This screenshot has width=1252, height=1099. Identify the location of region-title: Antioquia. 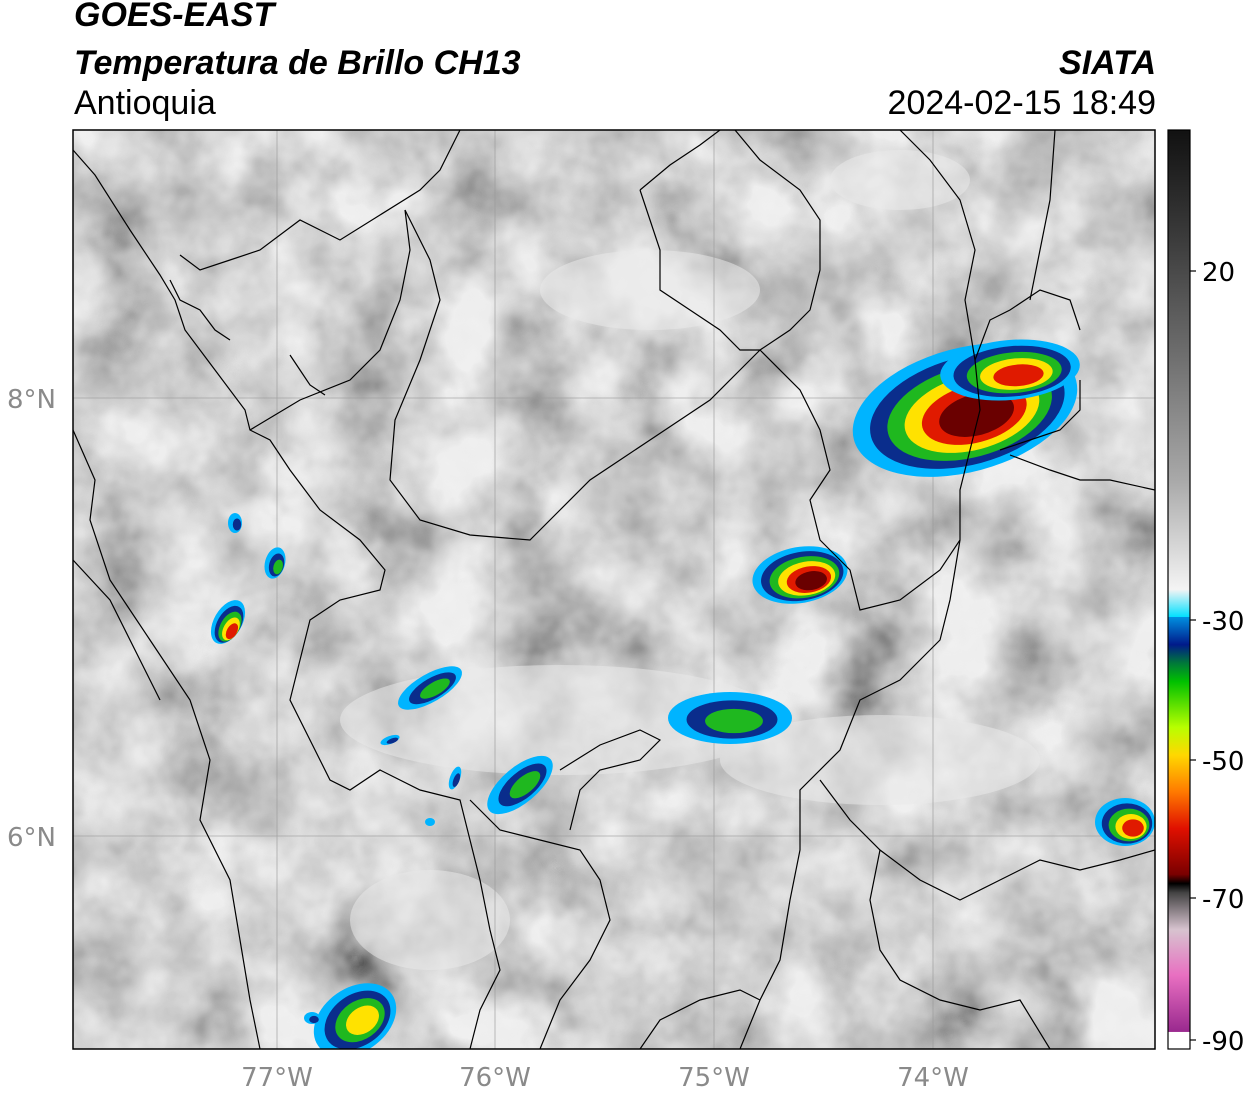
(145, 103).